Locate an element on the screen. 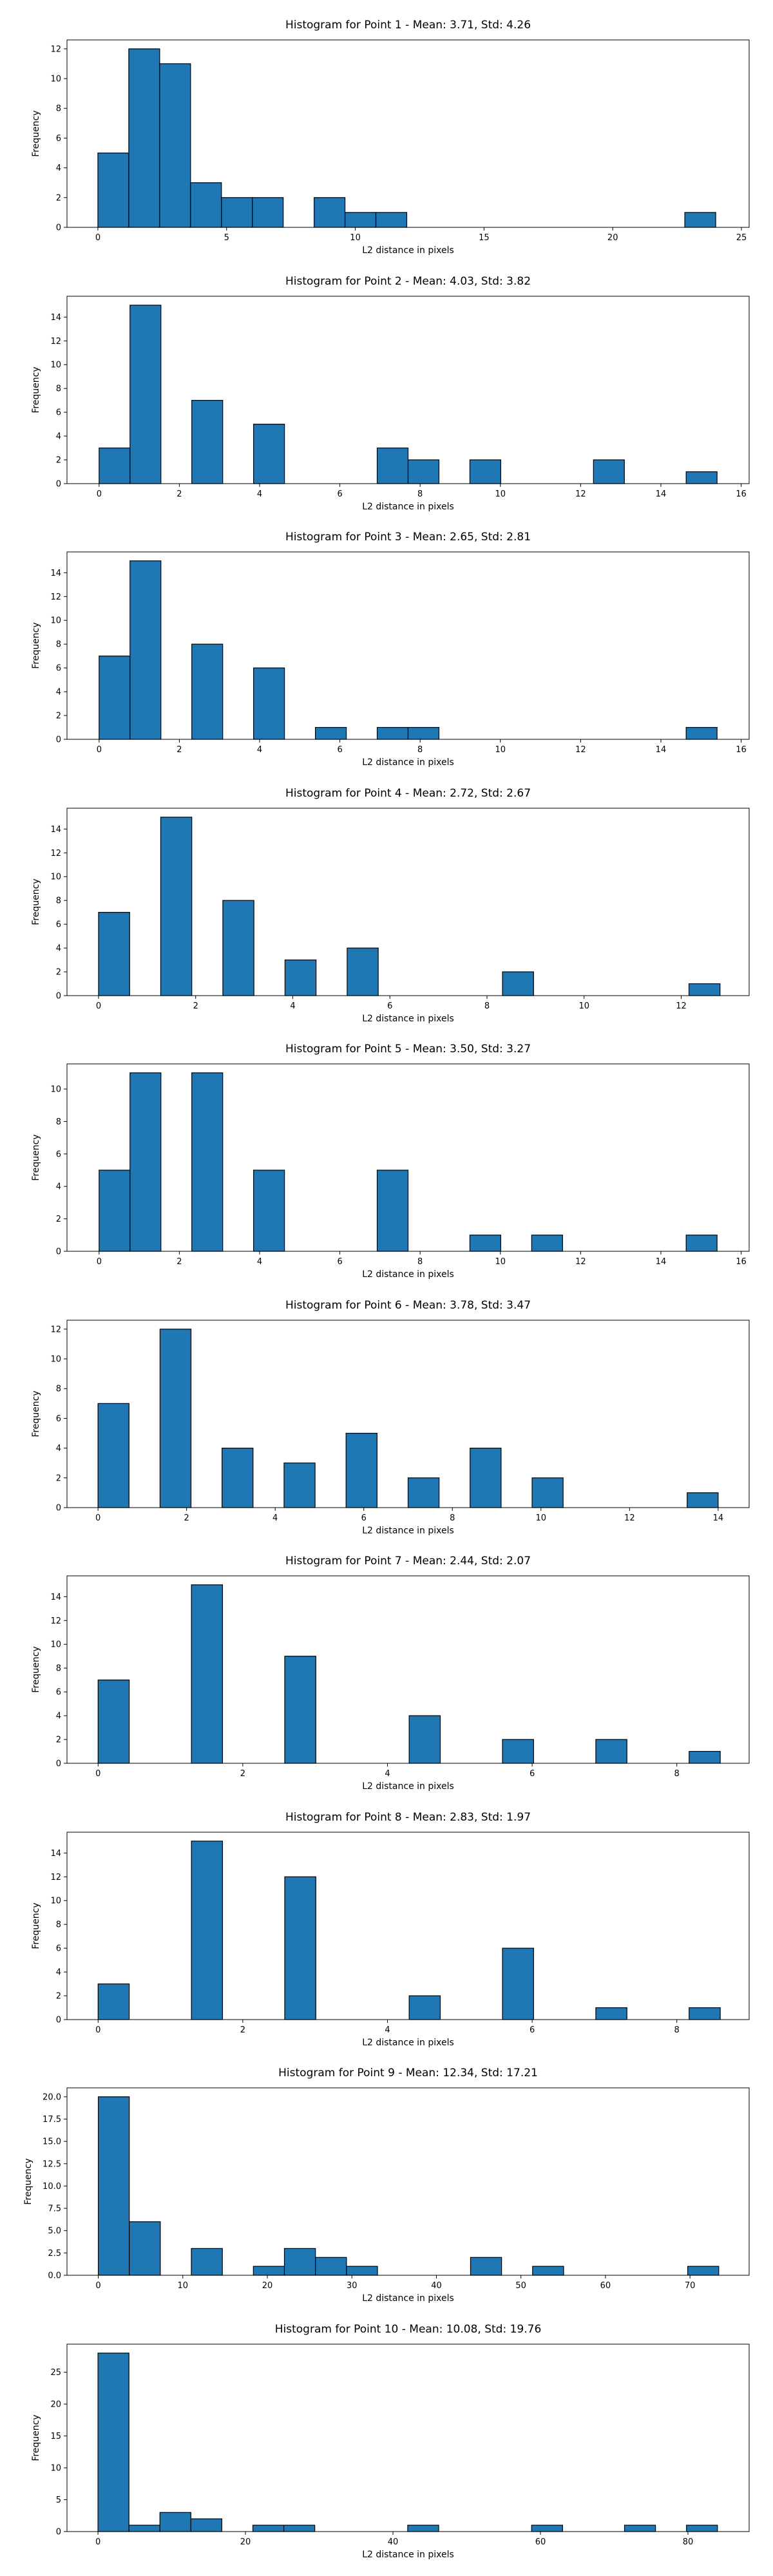  y-tick-label: 20 is located at coordinates (55, 2404).